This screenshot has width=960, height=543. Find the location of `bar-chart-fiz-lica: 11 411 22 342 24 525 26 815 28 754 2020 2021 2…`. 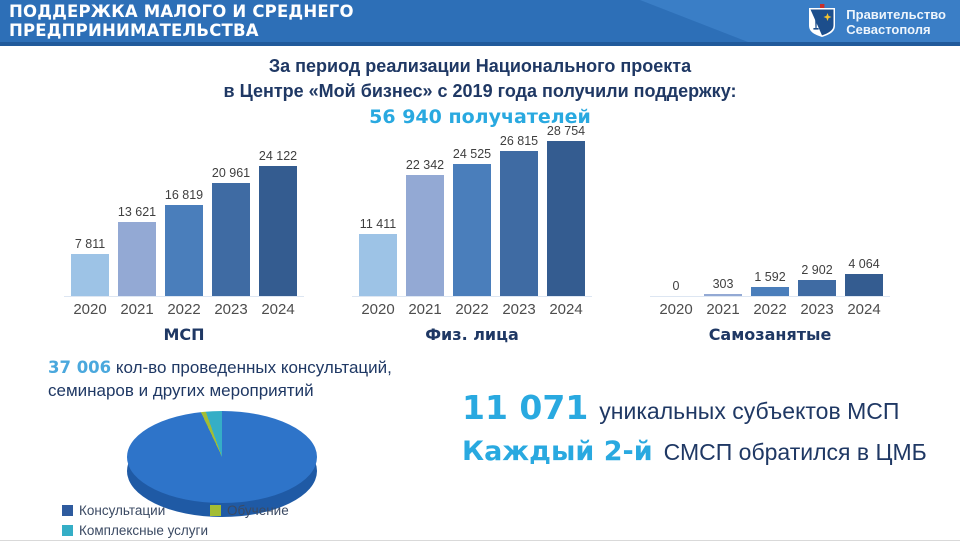

bar-chart-fiz-lica: 11 411 22 342 24 525 26 815 28 754 2020 2021 2… is located at coordinates (472, 232).